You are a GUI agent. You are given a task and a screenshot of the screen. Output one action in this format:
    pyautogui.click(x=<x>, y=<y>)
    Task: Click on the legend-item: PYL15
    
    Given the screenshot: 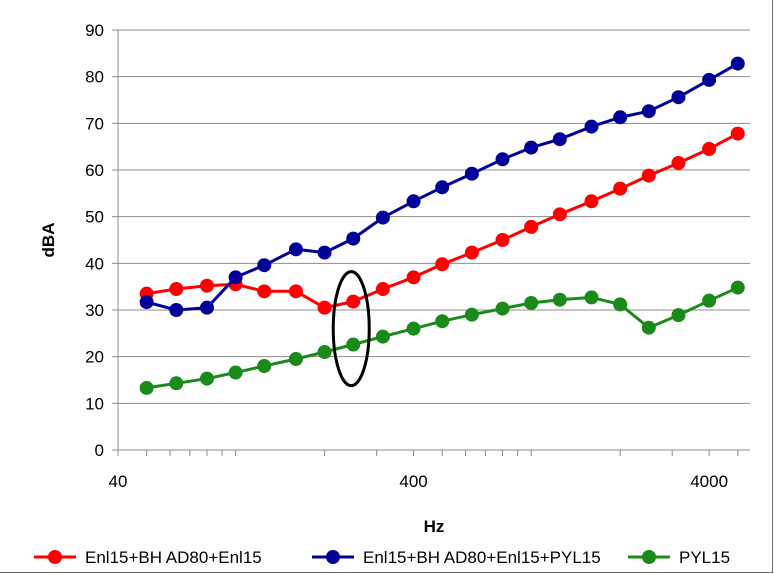 What is the action you would take?
    pyautogui.click(x=679, y=557)
    